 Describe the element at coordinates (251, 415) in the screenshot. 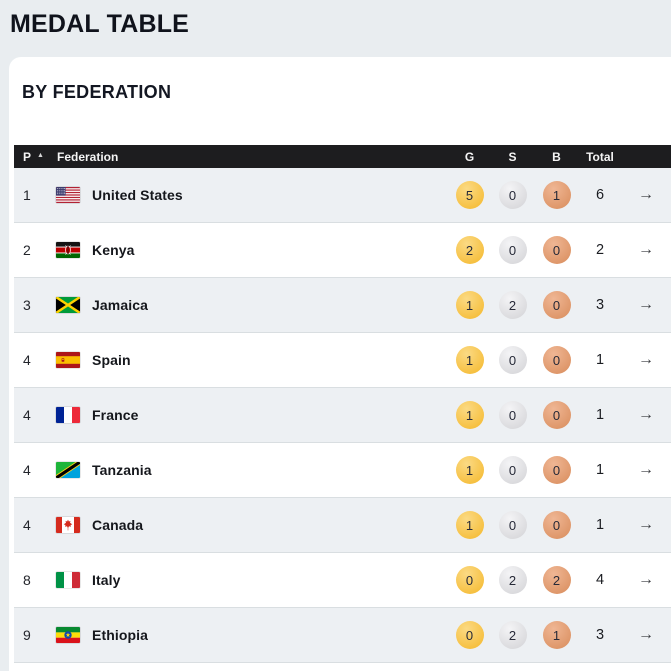

I see `row-federation-cell: France` at that location.